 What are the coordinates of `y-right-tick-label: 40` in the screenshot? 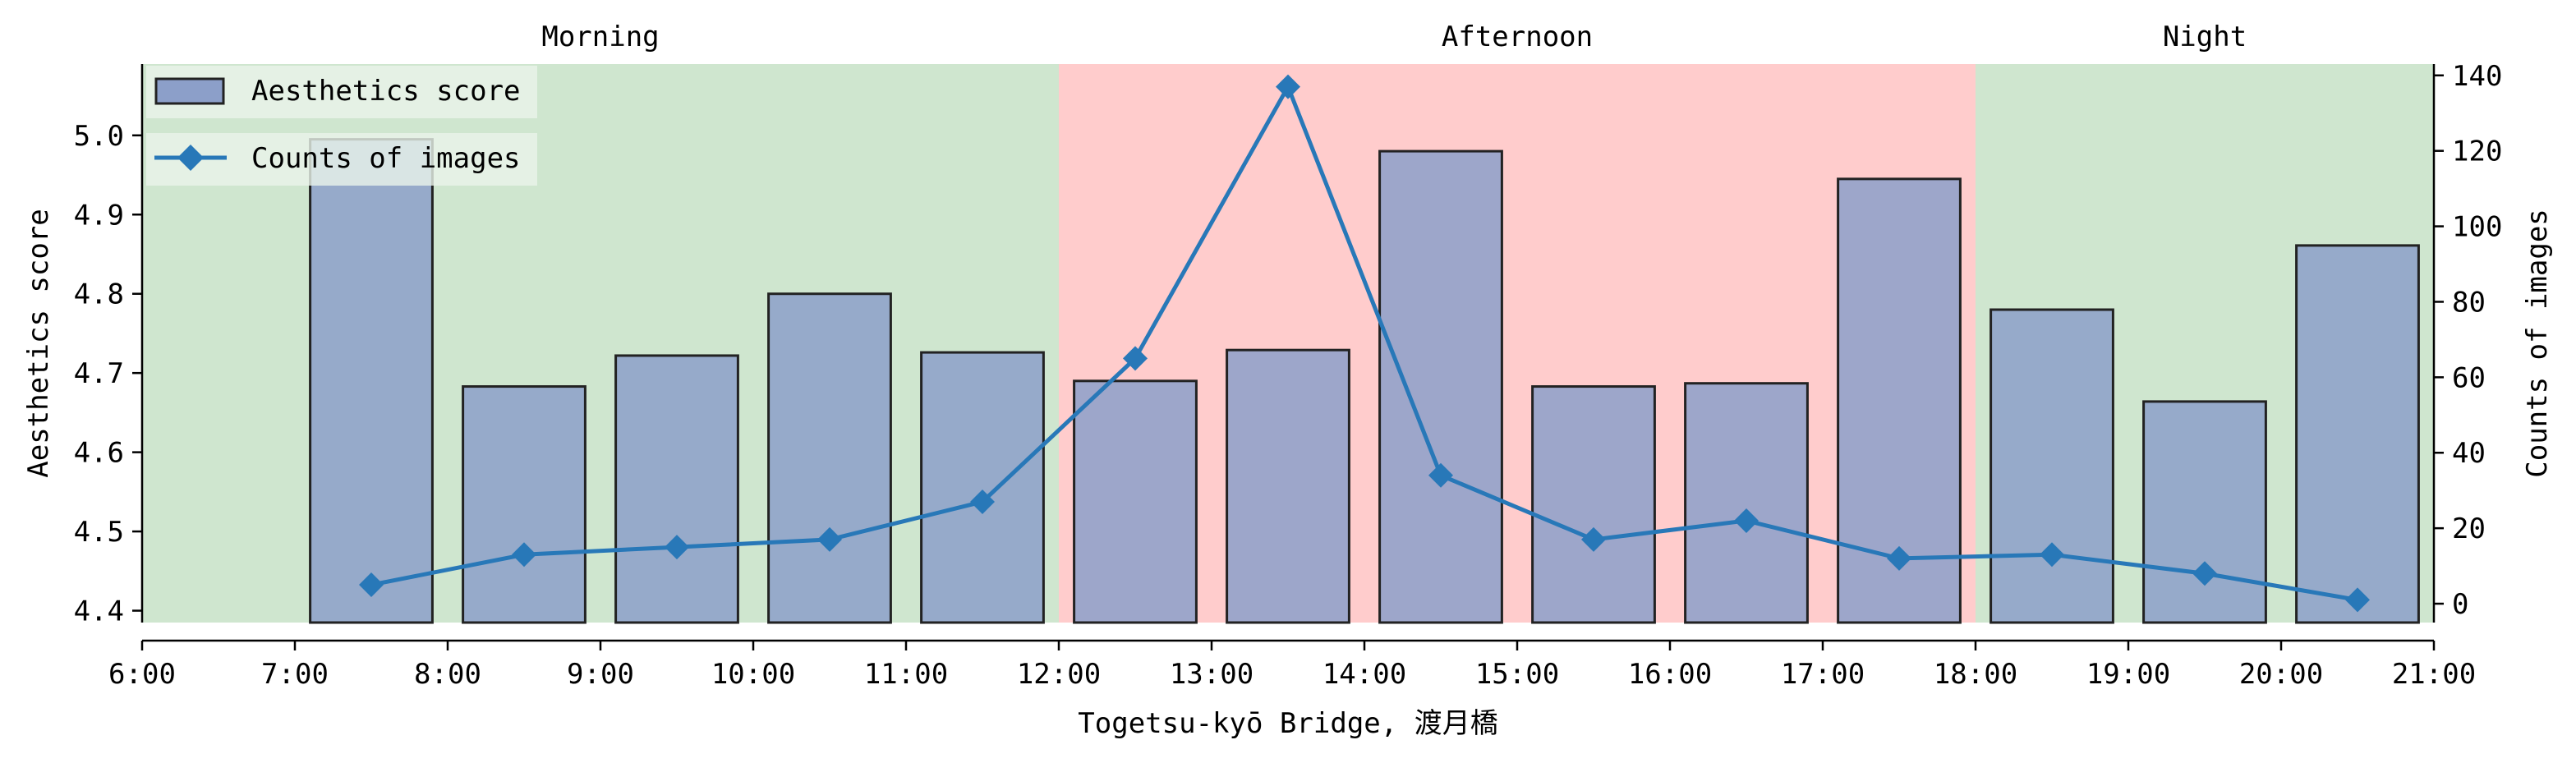 It's located at (2469, 453).